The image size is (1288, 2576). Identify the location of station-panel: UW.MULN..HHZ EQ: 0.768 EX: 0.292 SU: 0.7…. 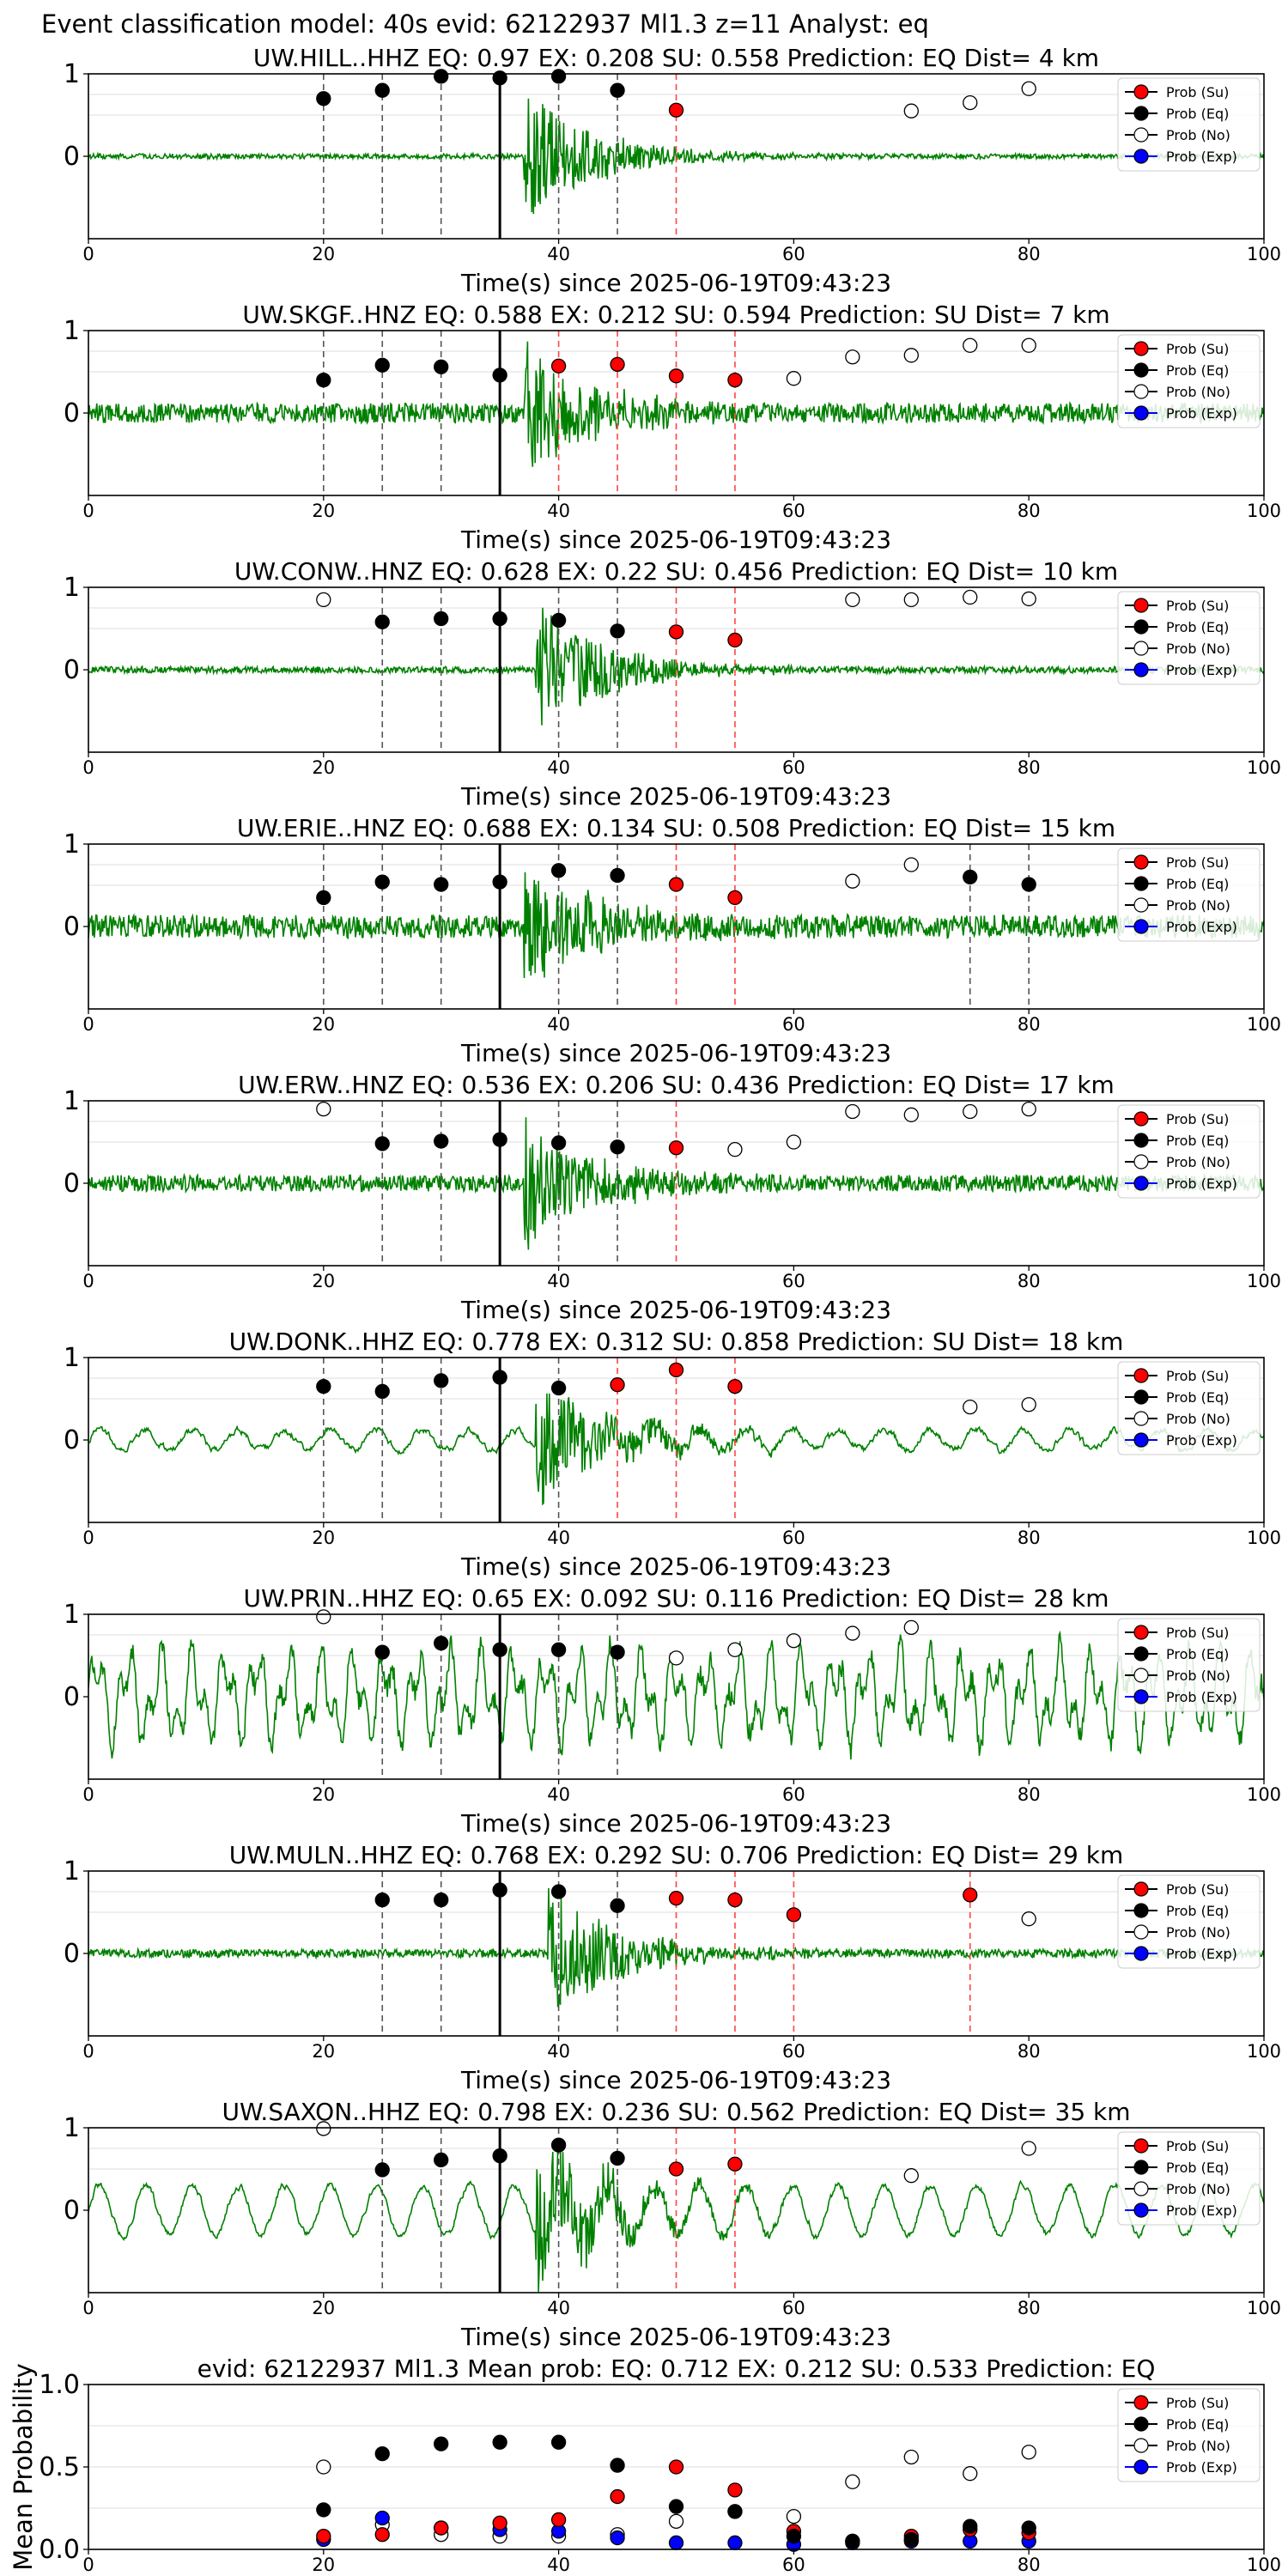
(673, 1967).